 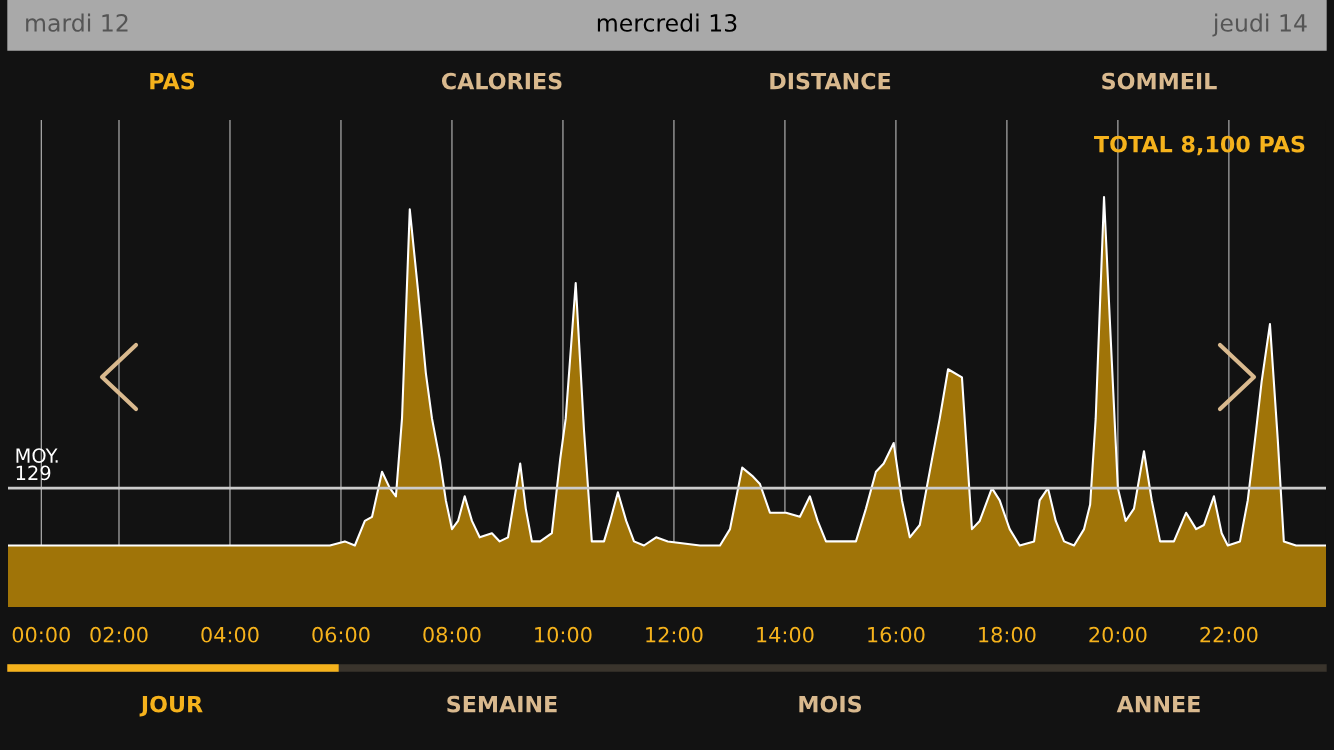 What do you see at coordinates (896, 634) in the screenshot?
I see `x-tick-label: 16:00` at bounding box center [896, 634].